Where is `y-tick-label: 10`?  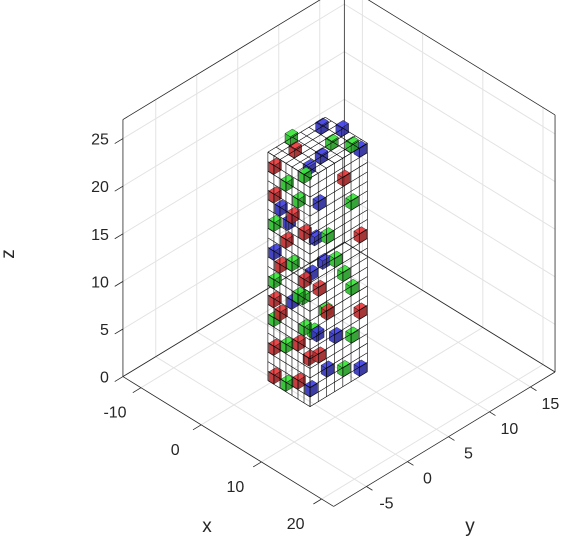 y-tick-label: 10 is located at coordinates (510, 429).